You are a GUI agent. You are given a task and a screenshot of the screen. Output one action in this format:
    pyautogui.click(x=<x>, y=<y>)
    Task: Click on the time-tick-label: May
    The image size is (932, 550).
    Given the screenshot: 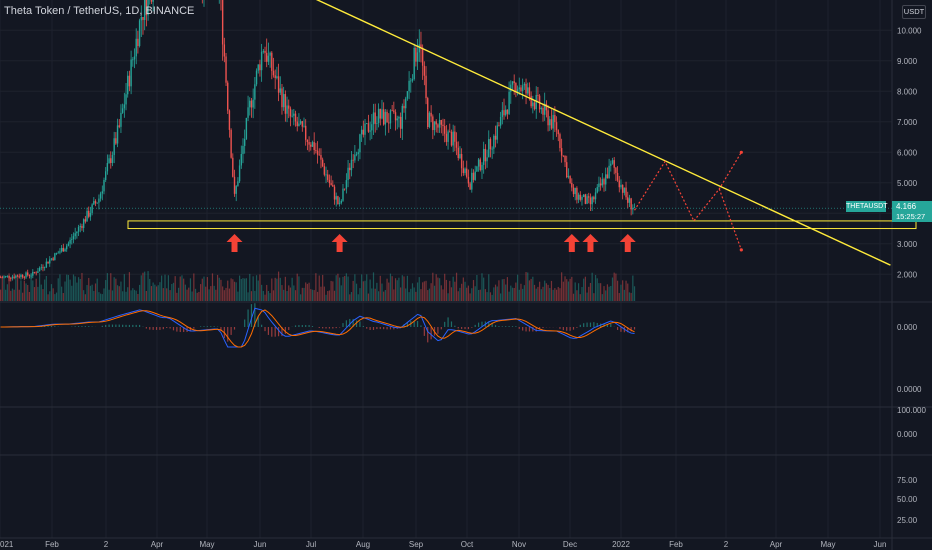 What is the action you would take?
    pyautogui.click(x=206, y=544)
    